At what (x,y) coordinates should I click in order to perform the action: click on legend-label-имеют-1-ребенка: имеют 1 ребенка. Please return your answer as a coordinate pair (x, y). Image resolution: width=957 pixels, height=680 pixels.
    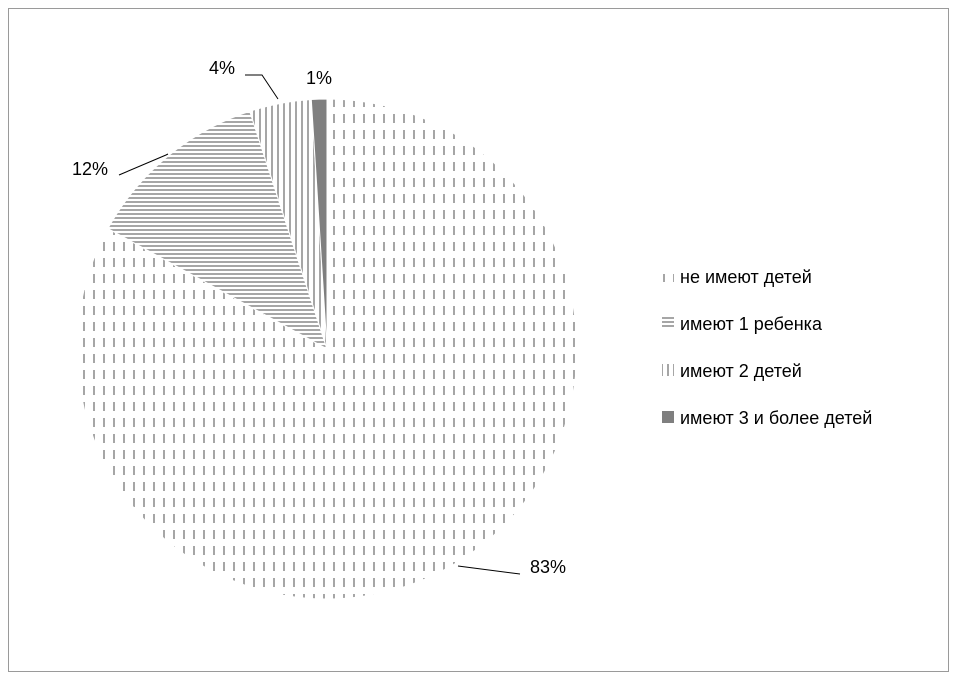
    Looking at the image, I should click on (751, 324).